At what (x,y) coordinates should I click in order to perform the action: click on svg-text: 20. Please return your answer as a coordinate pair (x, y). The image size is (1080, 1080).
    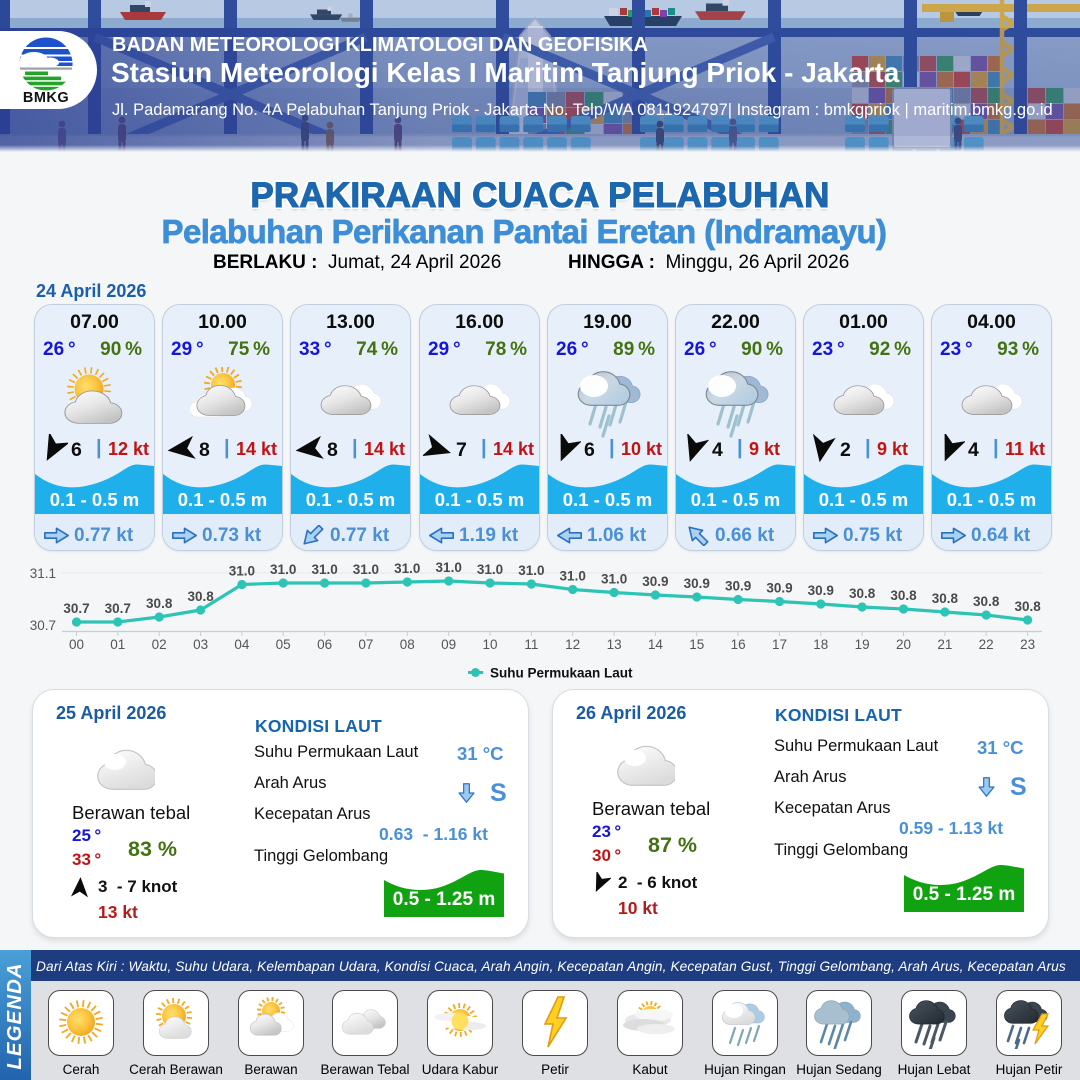
    Looking at the image, I should click on (903, 644).